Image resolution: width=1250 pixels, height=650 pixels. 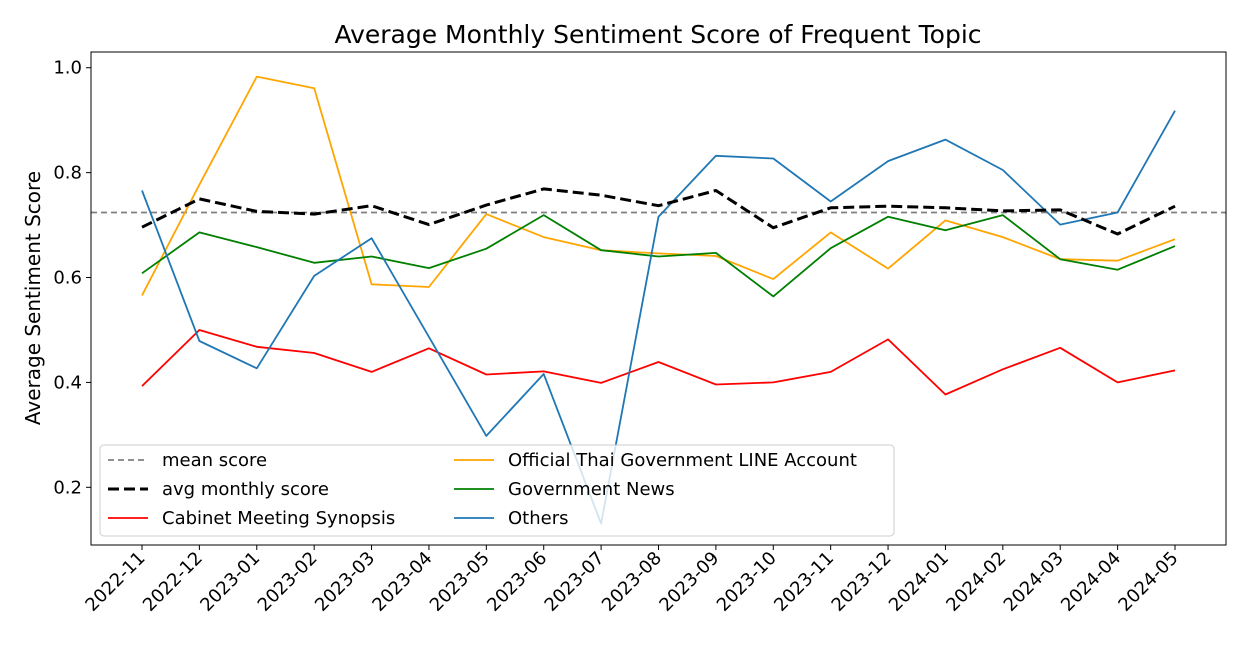 I want to click on series-line-government-news, so click(x=658, y=256).